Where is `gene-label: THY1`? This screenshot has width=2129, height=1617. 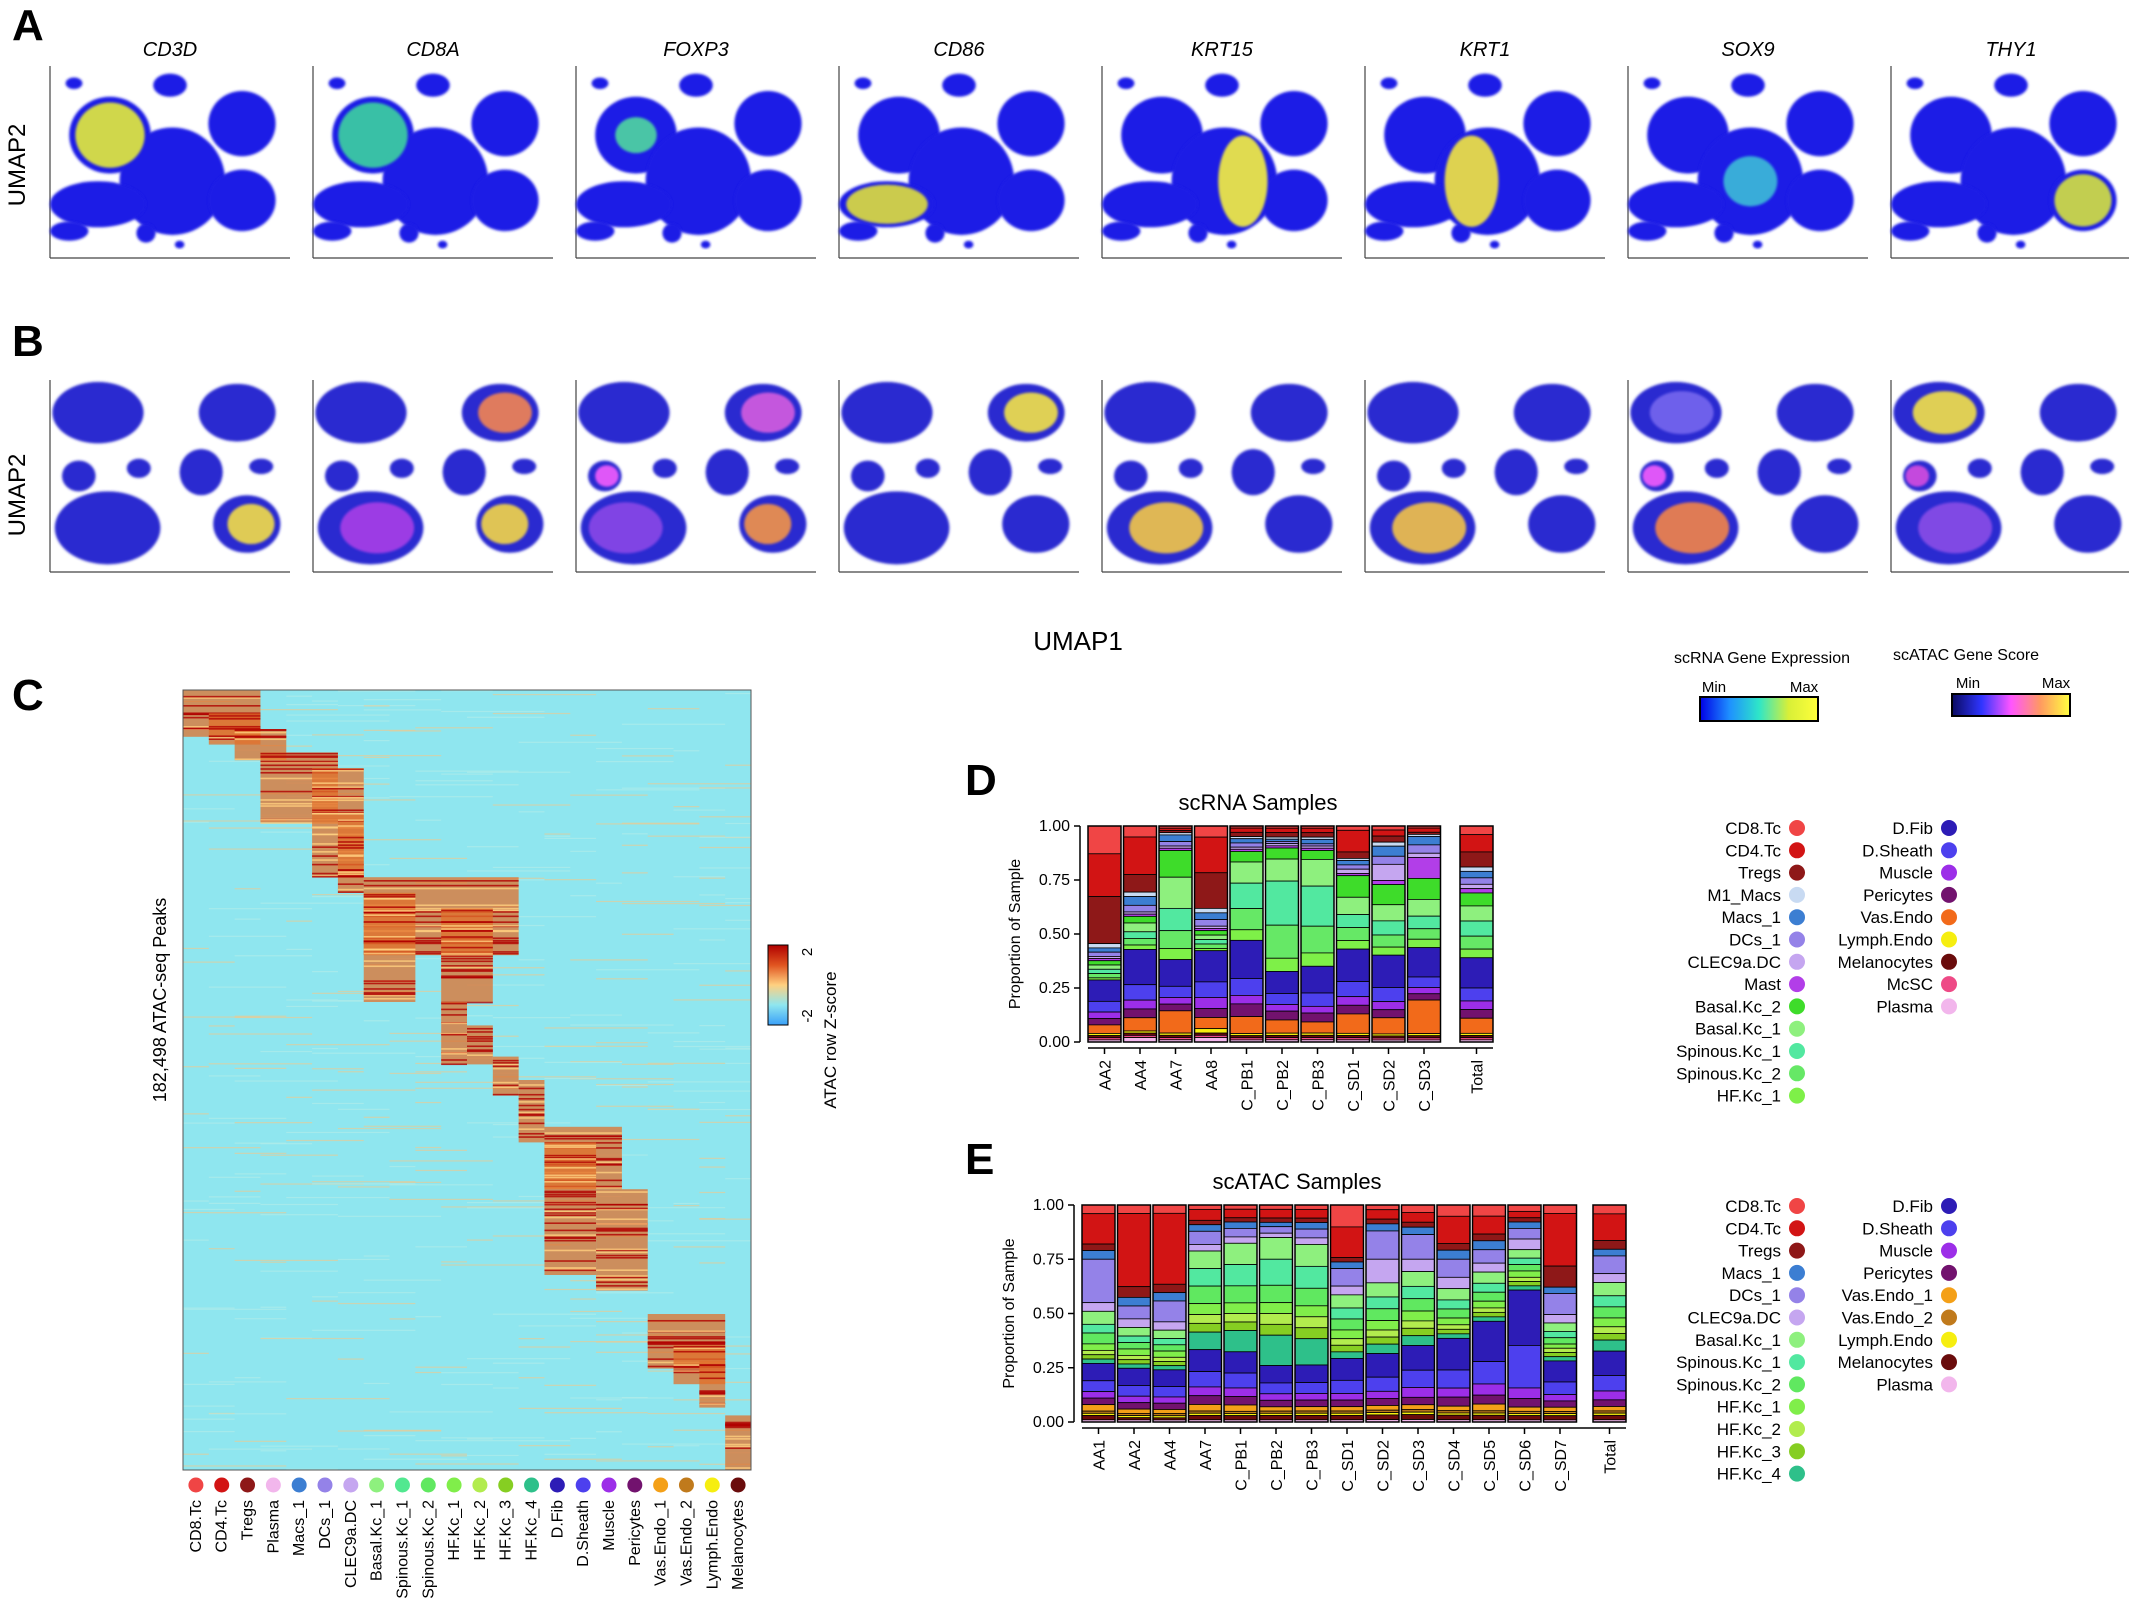 gene-label: THY1 is located at coordinates (2010, 50).